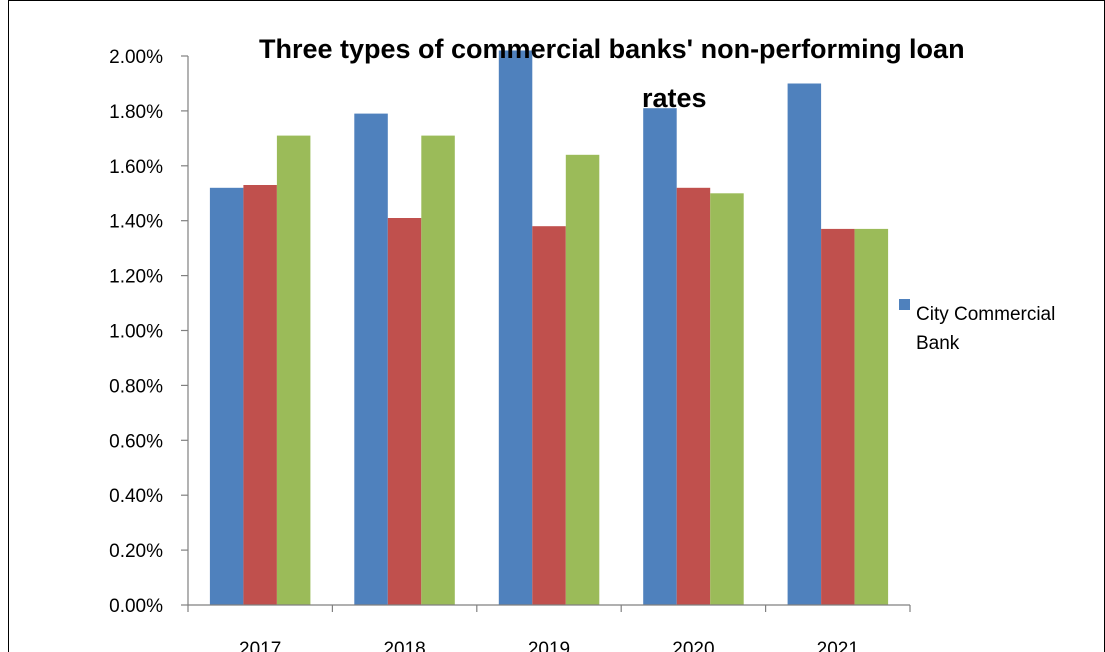  I want to click on x-tick-label: 2019, so click(549, 645).